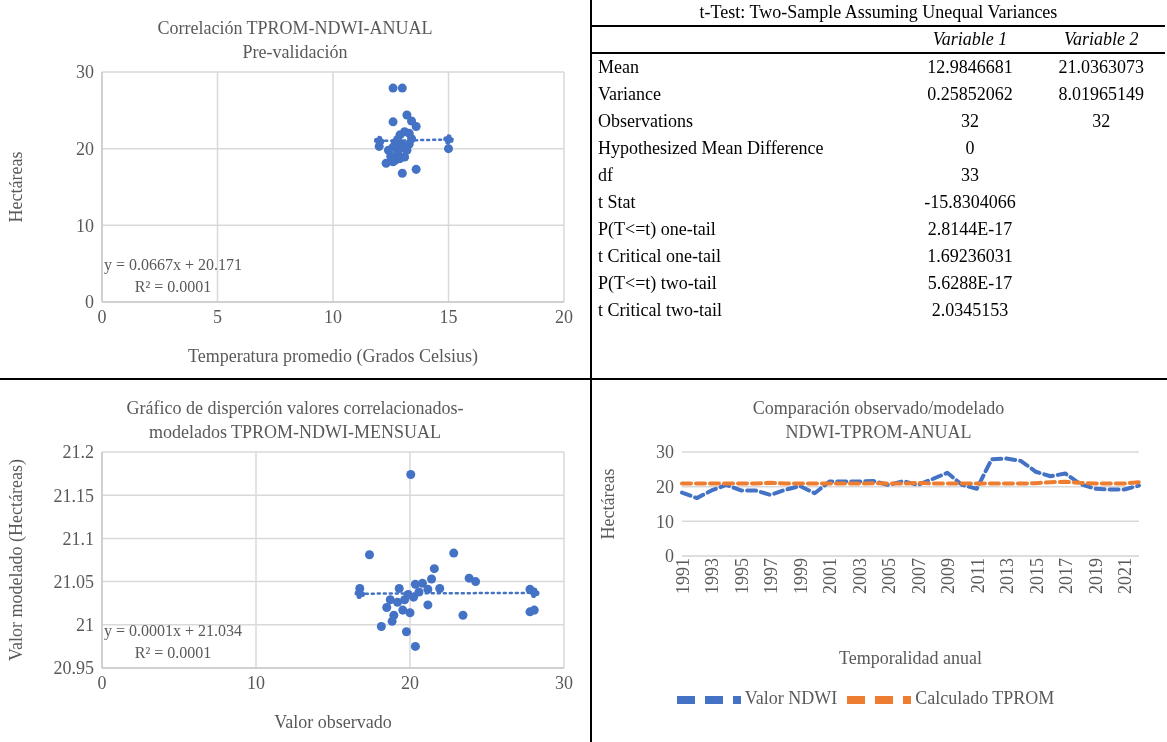 The width and height of the screenshot is (1167, 742). I want to click on x-tick-label: 2007, so click(918, 576).